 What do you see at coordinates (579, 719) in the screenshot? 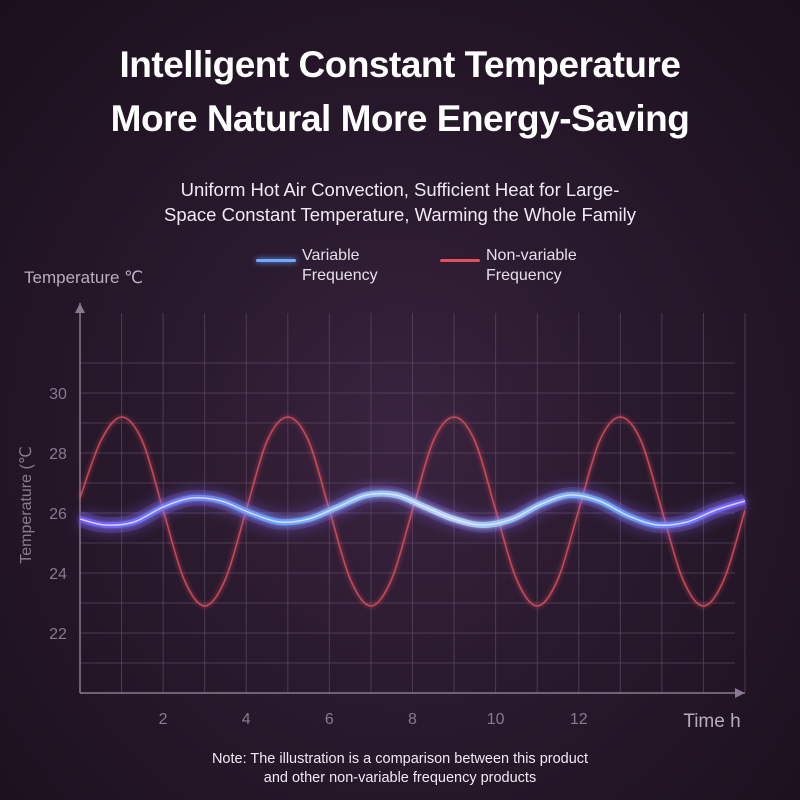
I see `x-tick-label: 12` at bounding box center [579, 719].